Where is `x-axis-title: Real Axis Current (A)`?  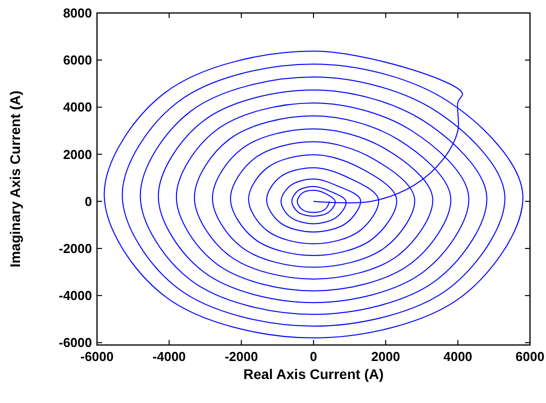 x-axis-title: Real Axis Current (A) is located at coordinates (313, 374).